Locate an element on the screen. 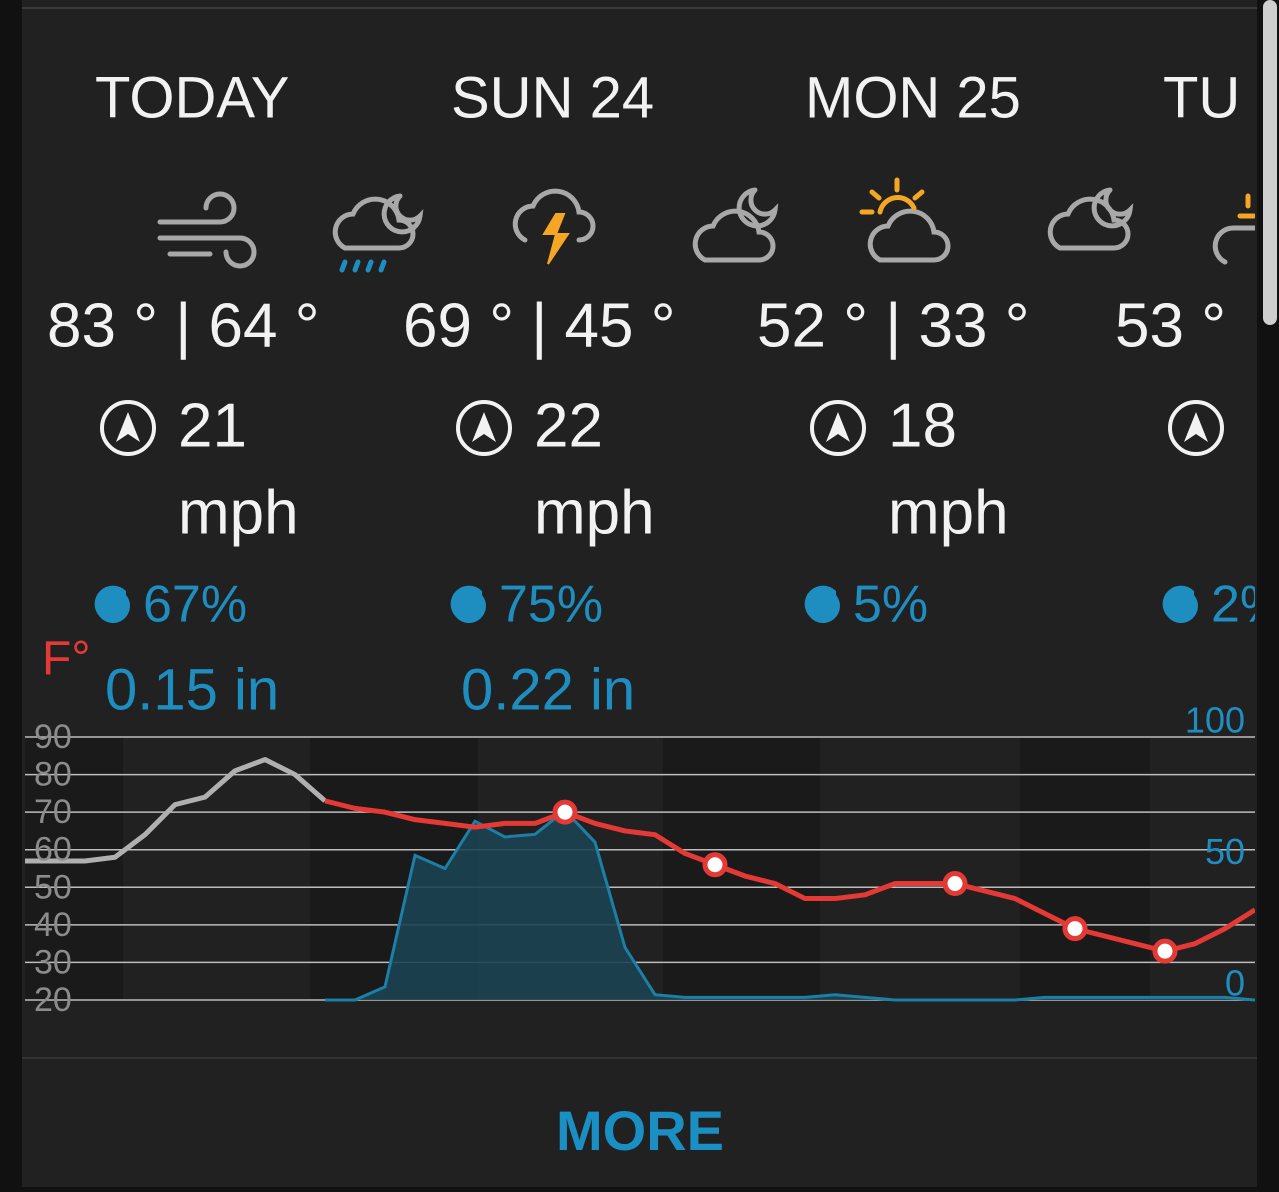 Image resolution: width=1279 pixels, height=1192 pixels. precip-amount: 0.22 in is located at coordinates (548, 689).